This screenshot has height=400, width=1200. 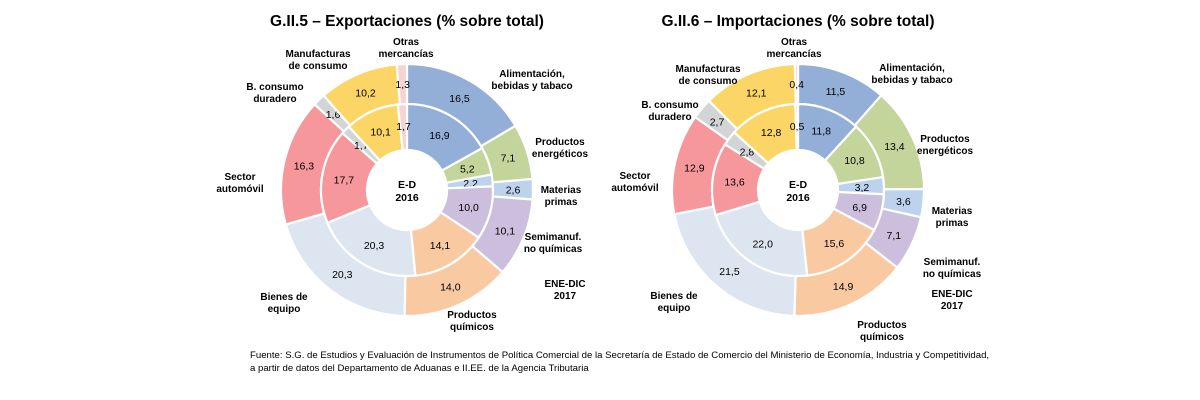 What do you see at coordinates (333, 115) in the screenshot?
I see `outer-value-label: 1,6` at bounding box center [333, 115].